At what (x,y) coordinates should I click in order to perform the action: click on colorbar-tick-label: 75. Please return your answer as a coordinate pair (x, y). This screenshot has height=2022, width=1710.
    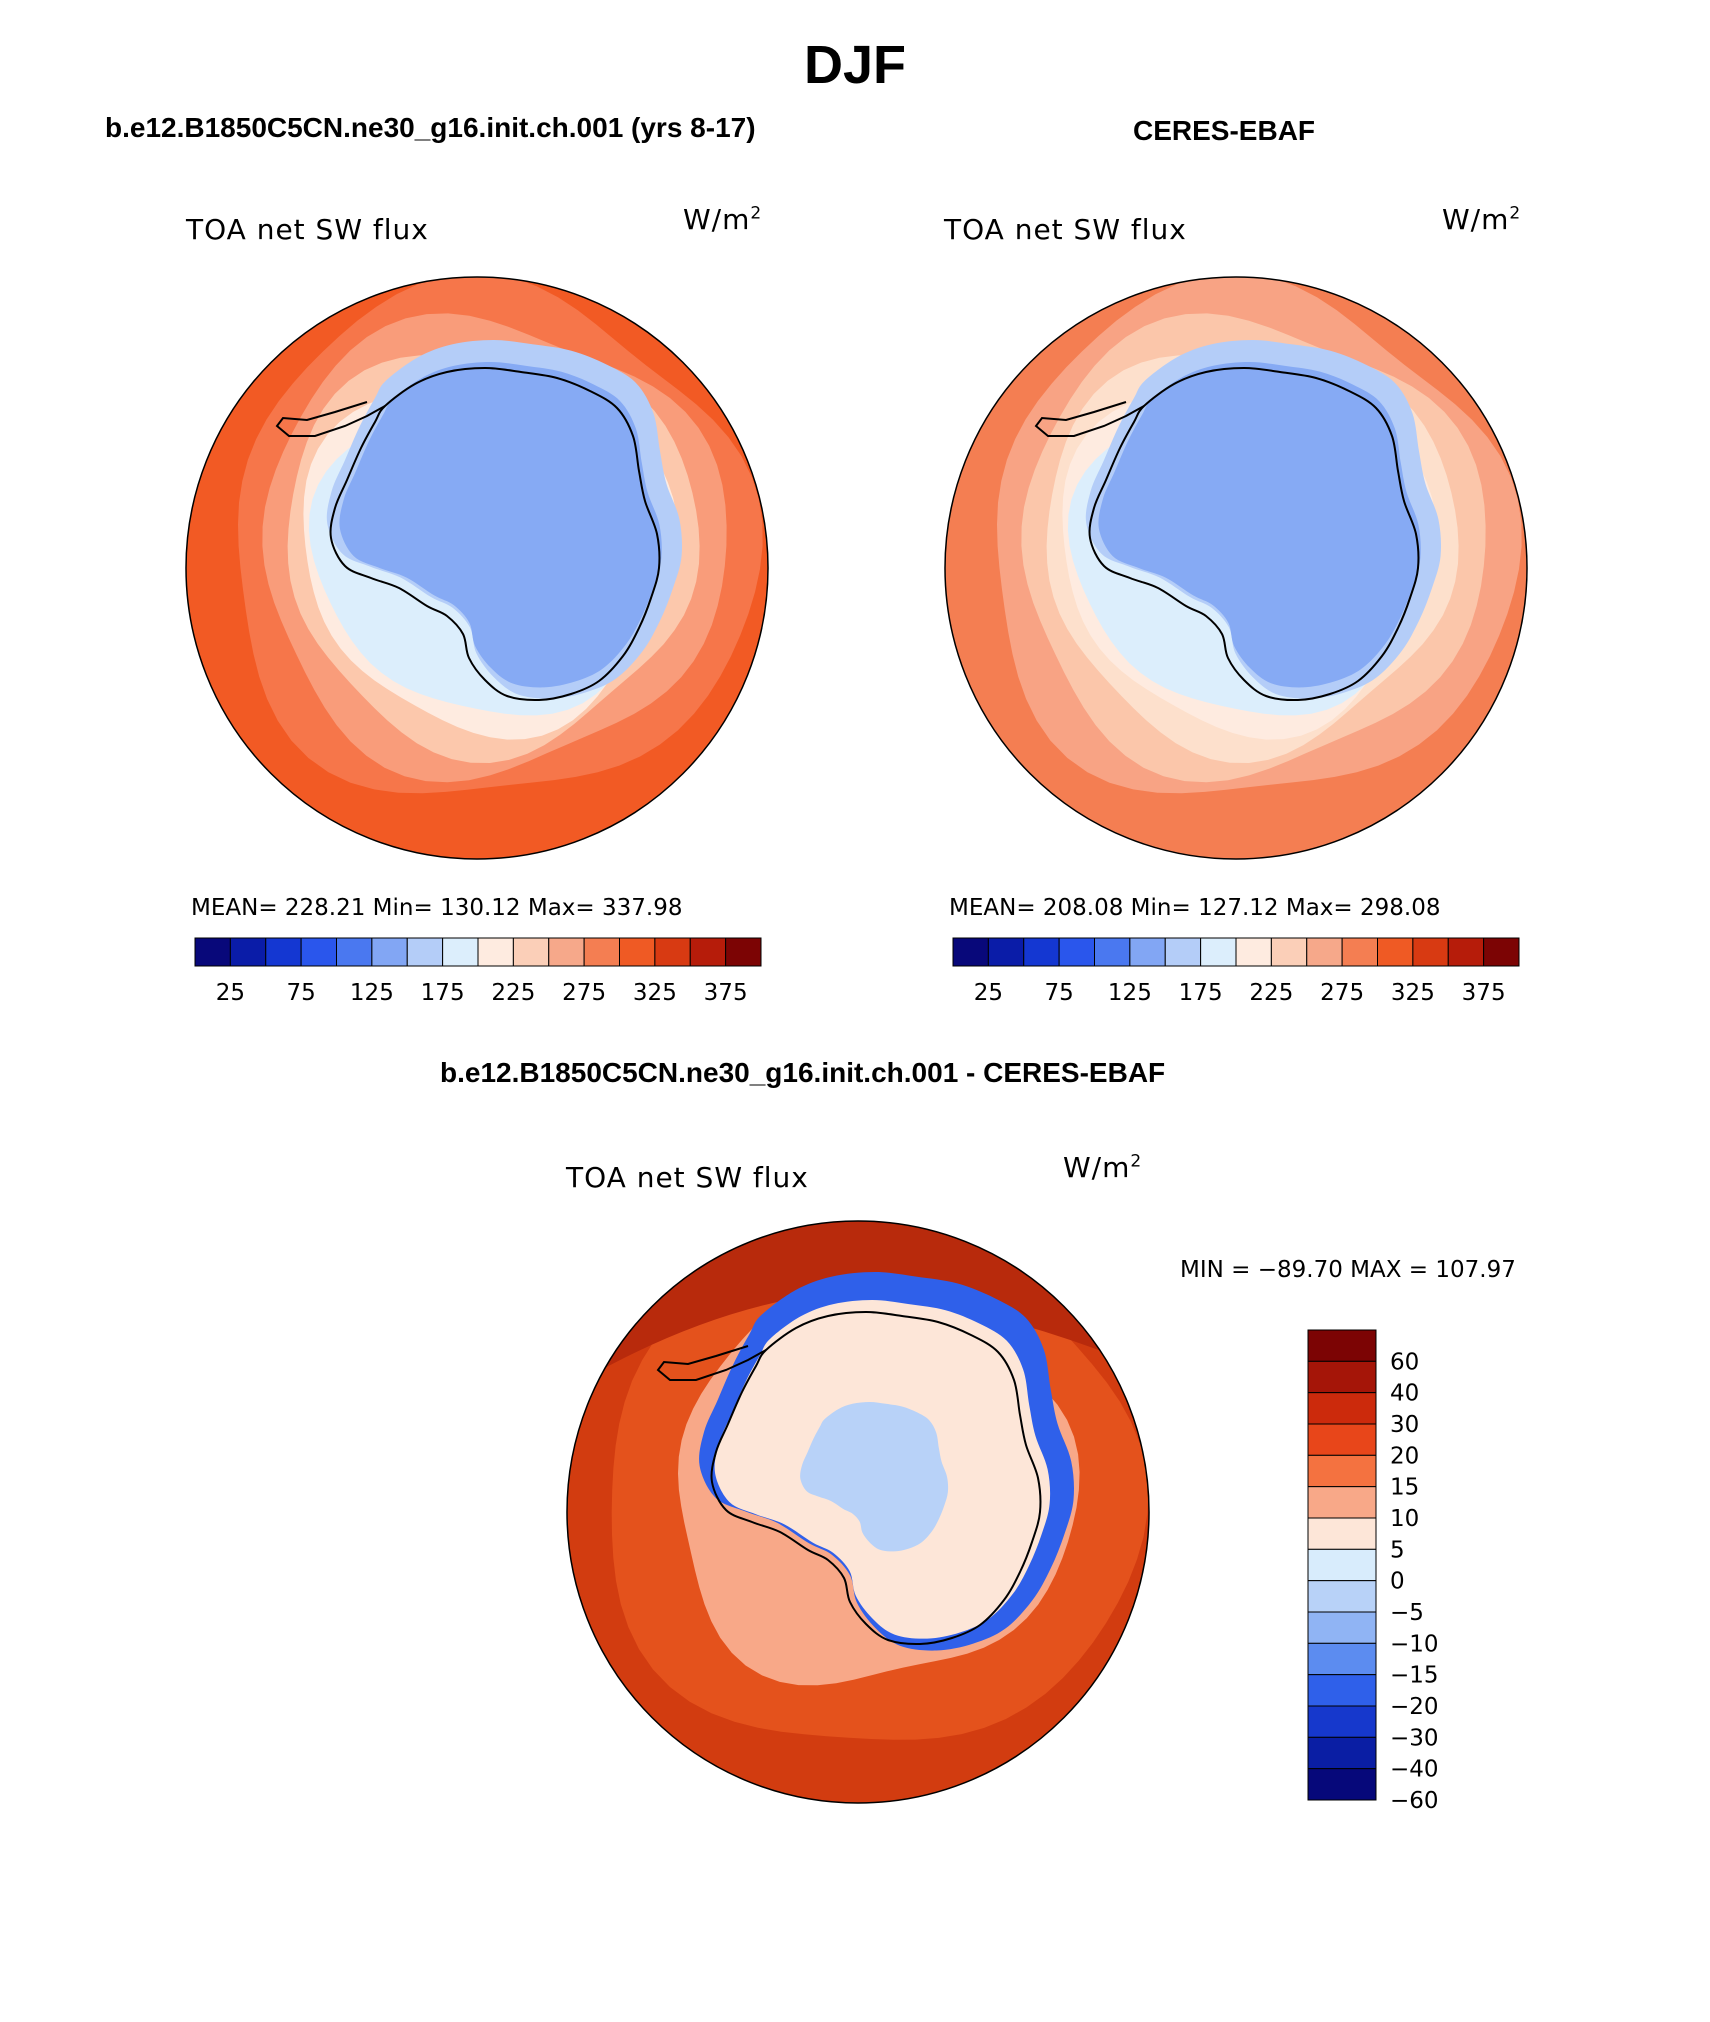
    Looking at the image, I should click on (300, 993).